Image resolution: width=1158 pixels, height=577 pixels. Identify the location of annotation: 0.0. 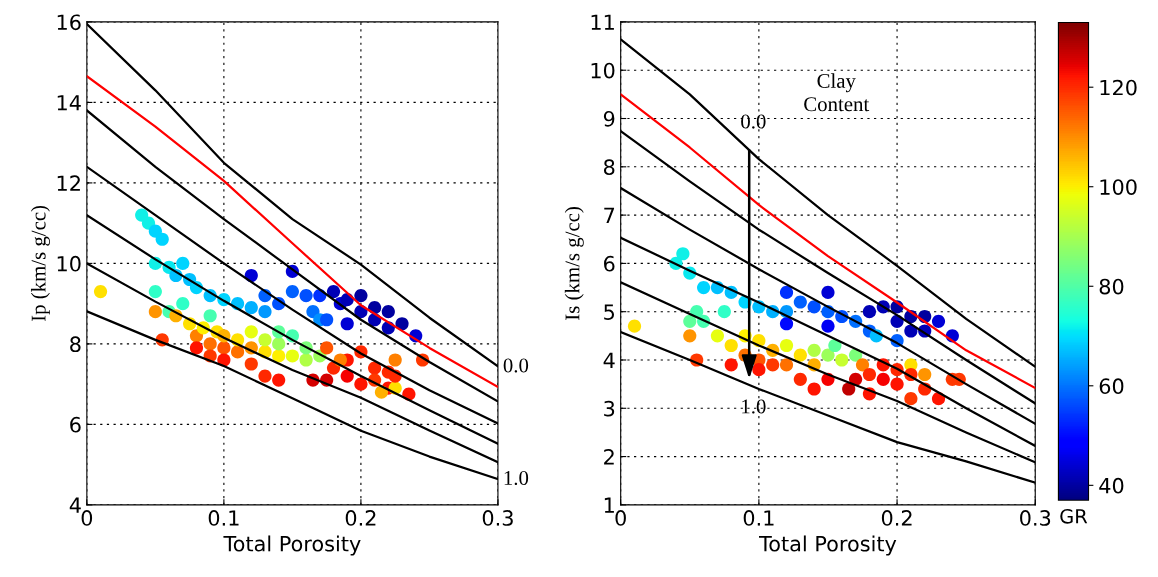
(753, 121).